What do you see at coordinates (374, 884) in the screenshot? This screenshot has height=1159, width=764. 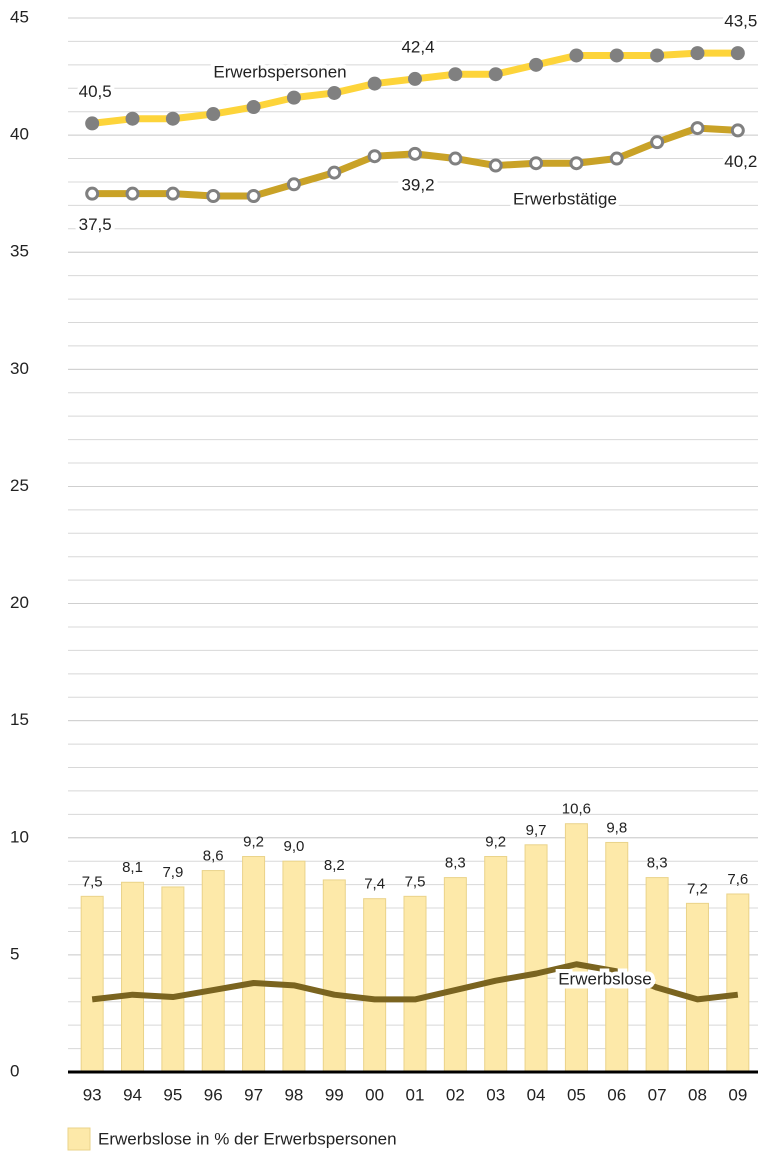 I see `bar-value-label: 7,4` at bounding box center [374, 884].